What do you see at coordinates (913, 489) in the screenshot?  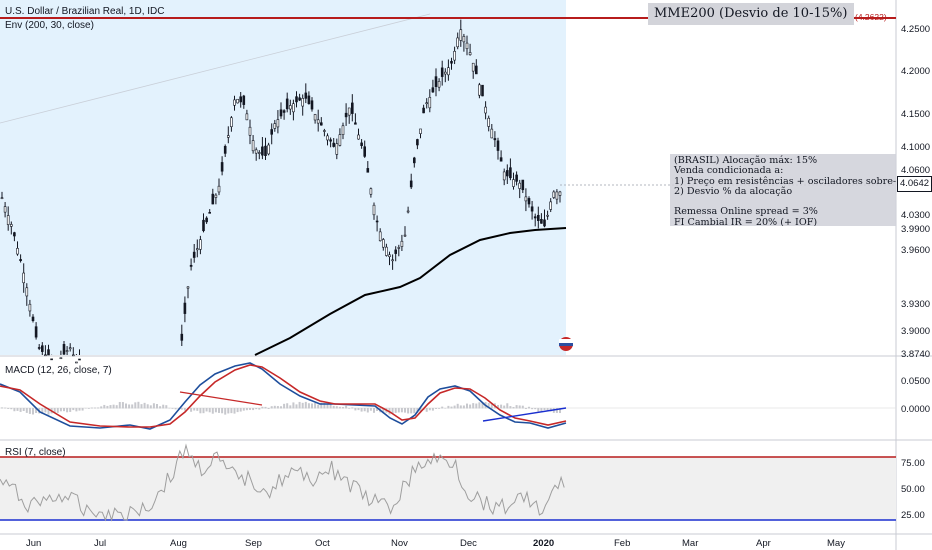 I see `rsi-tick-50: 50.00` at bounding box center [913, 489].